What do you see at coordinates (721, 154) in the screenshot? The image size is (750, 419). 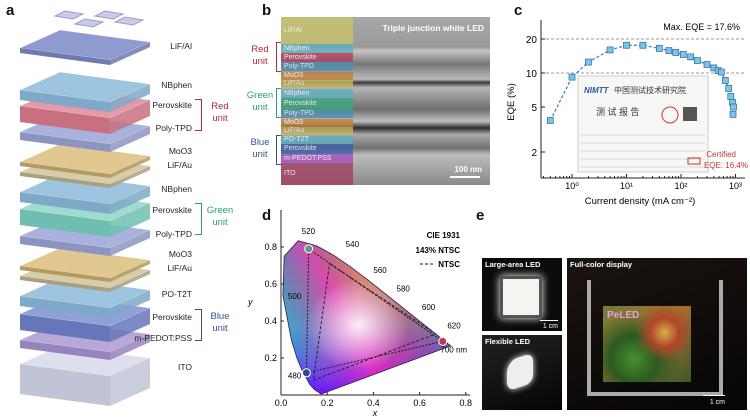 I see `certified-label: Certified` at bounding box center [721, 154].